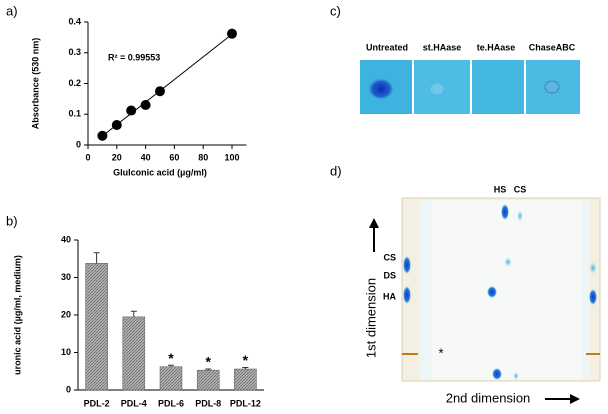  Describe the element at coordinates (167, 85) in the screenshot. I see `trendline` at that location.